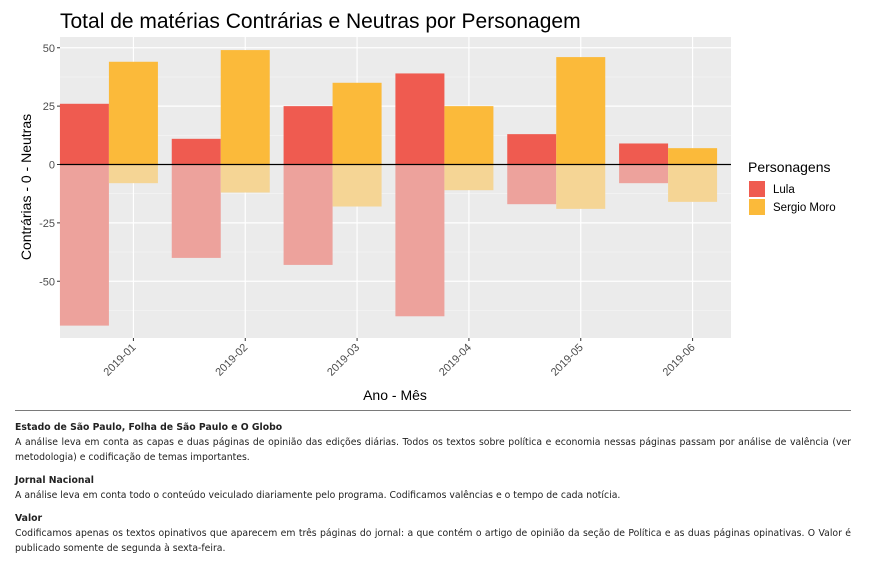 This screenshot has height=575, width=884. Describe the element at coordinates (49, 49) in the screenshot. I see `y-tick-label: 50` at that location.